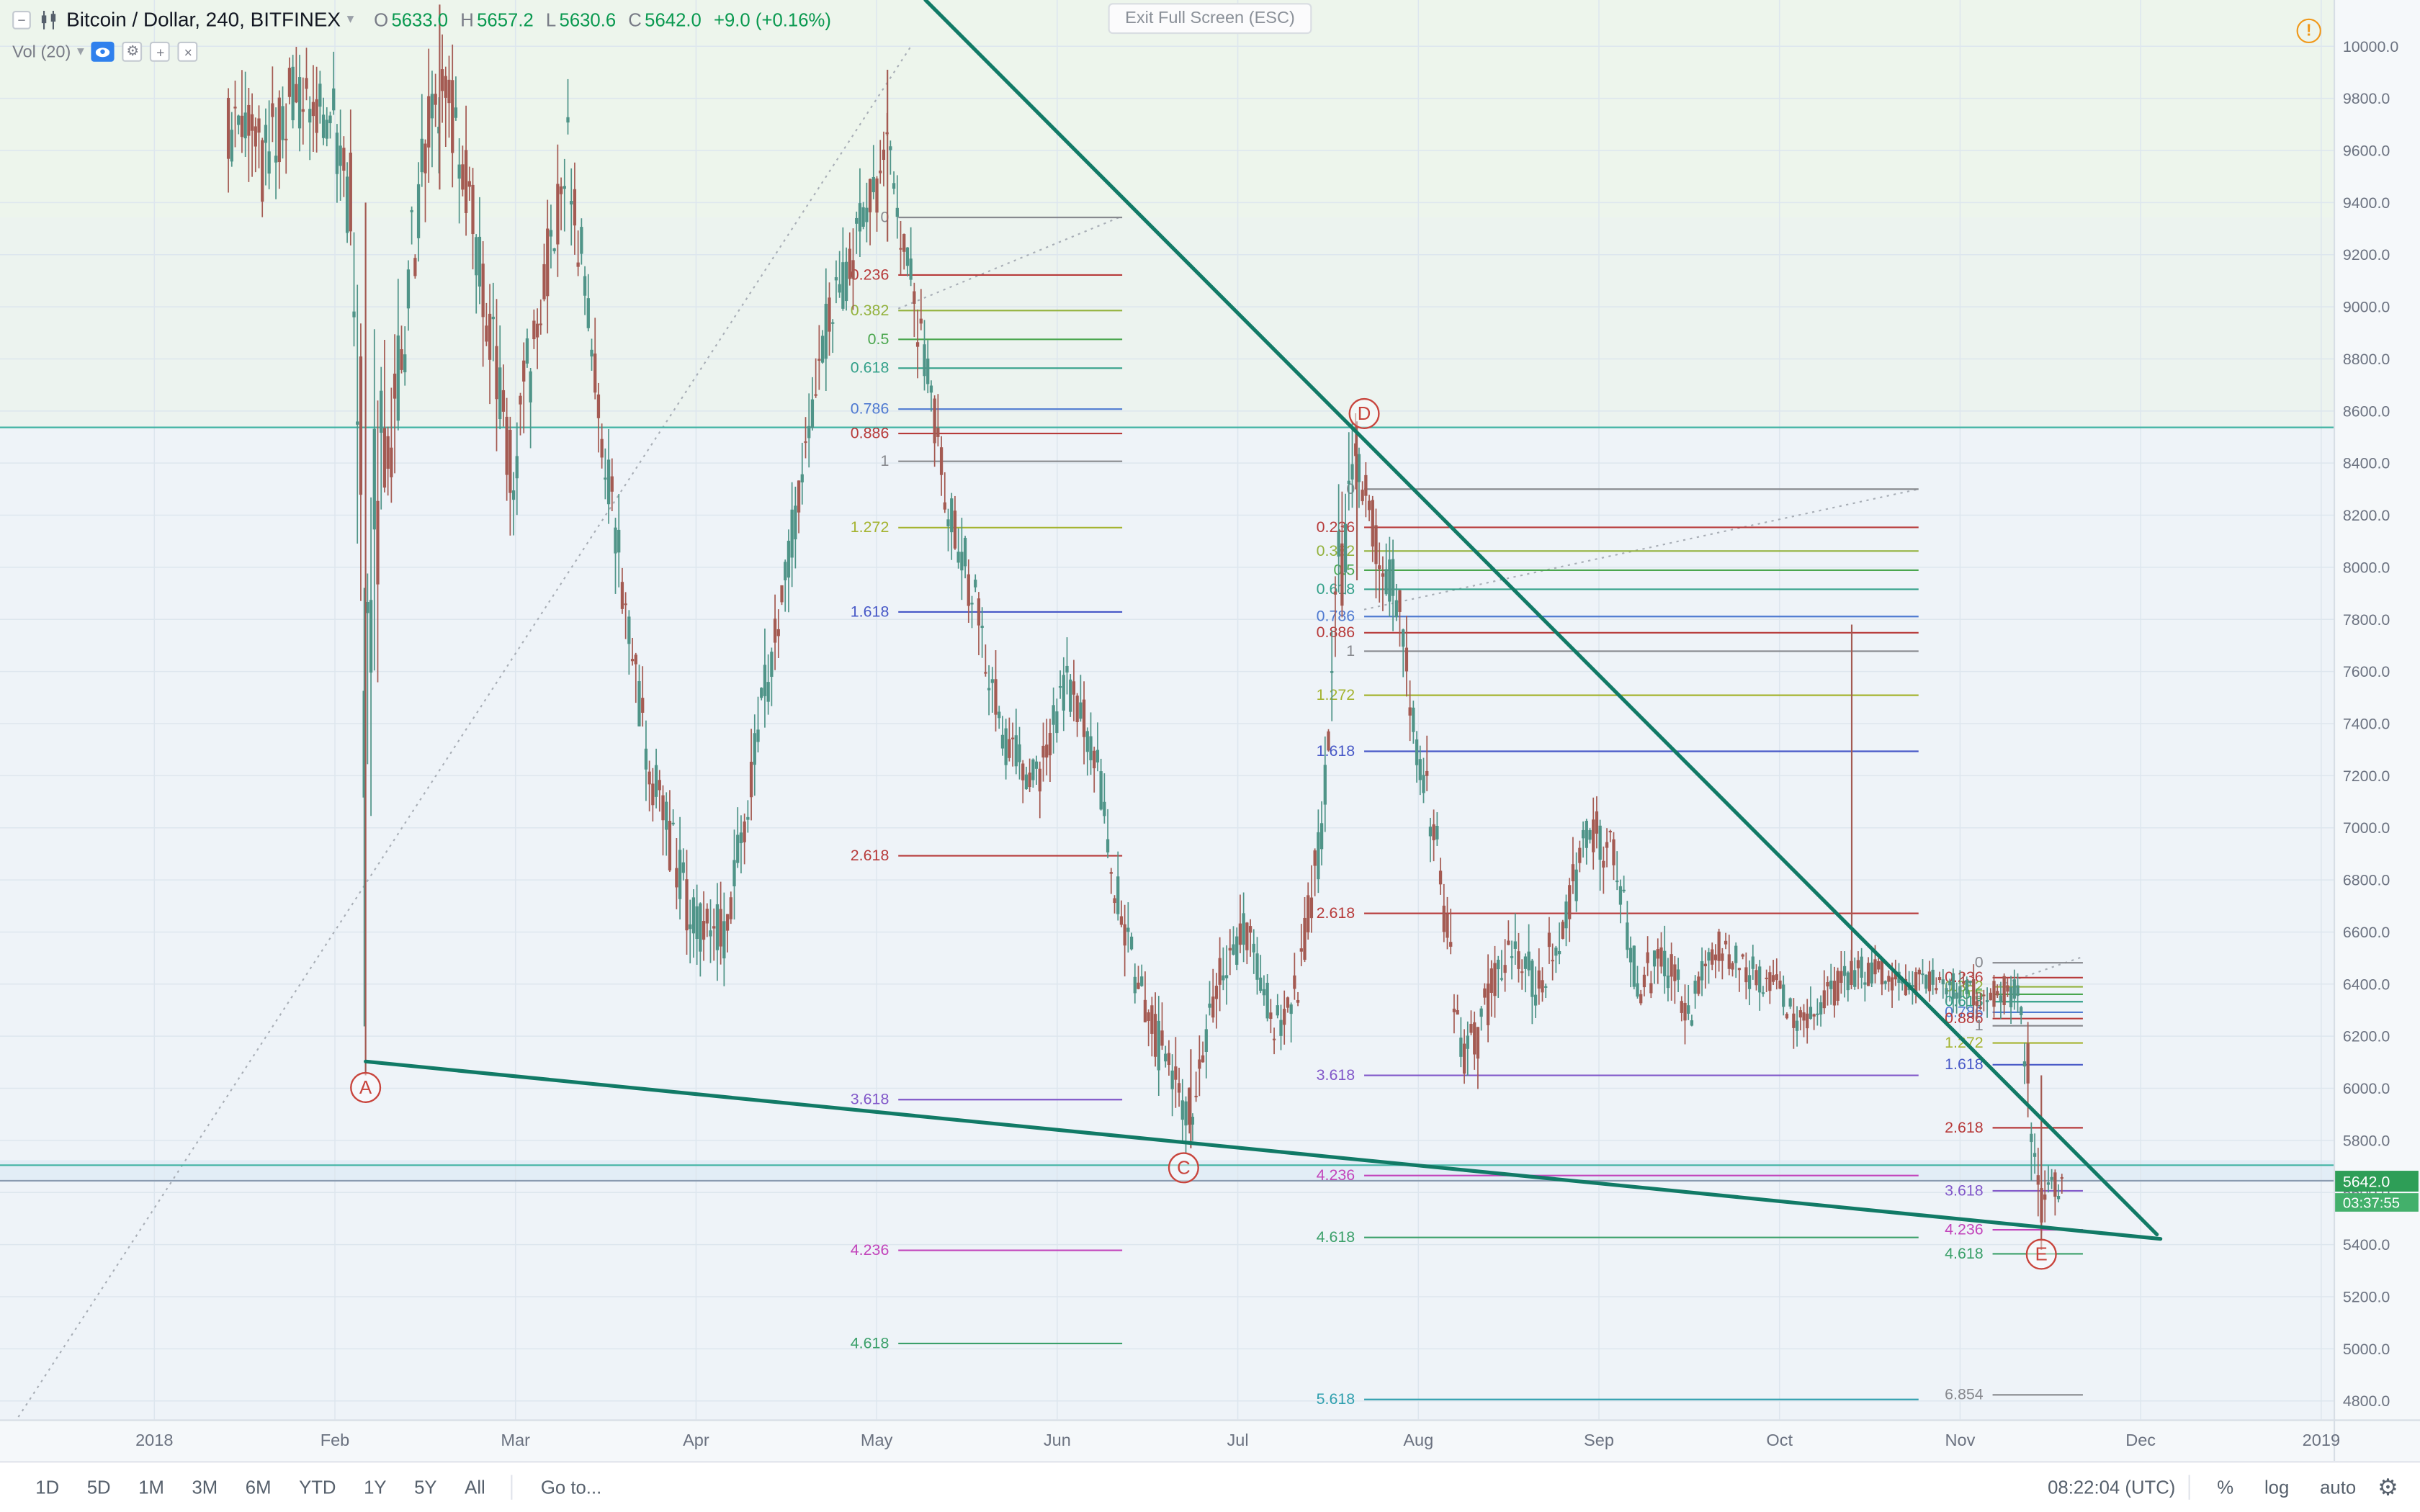 Image resolution: width=2420 pixels, height=1512 pixels. Describe the element at coordinates (515, 1440) in the screenshot. I see `time-tick-label: Mar` at that location.